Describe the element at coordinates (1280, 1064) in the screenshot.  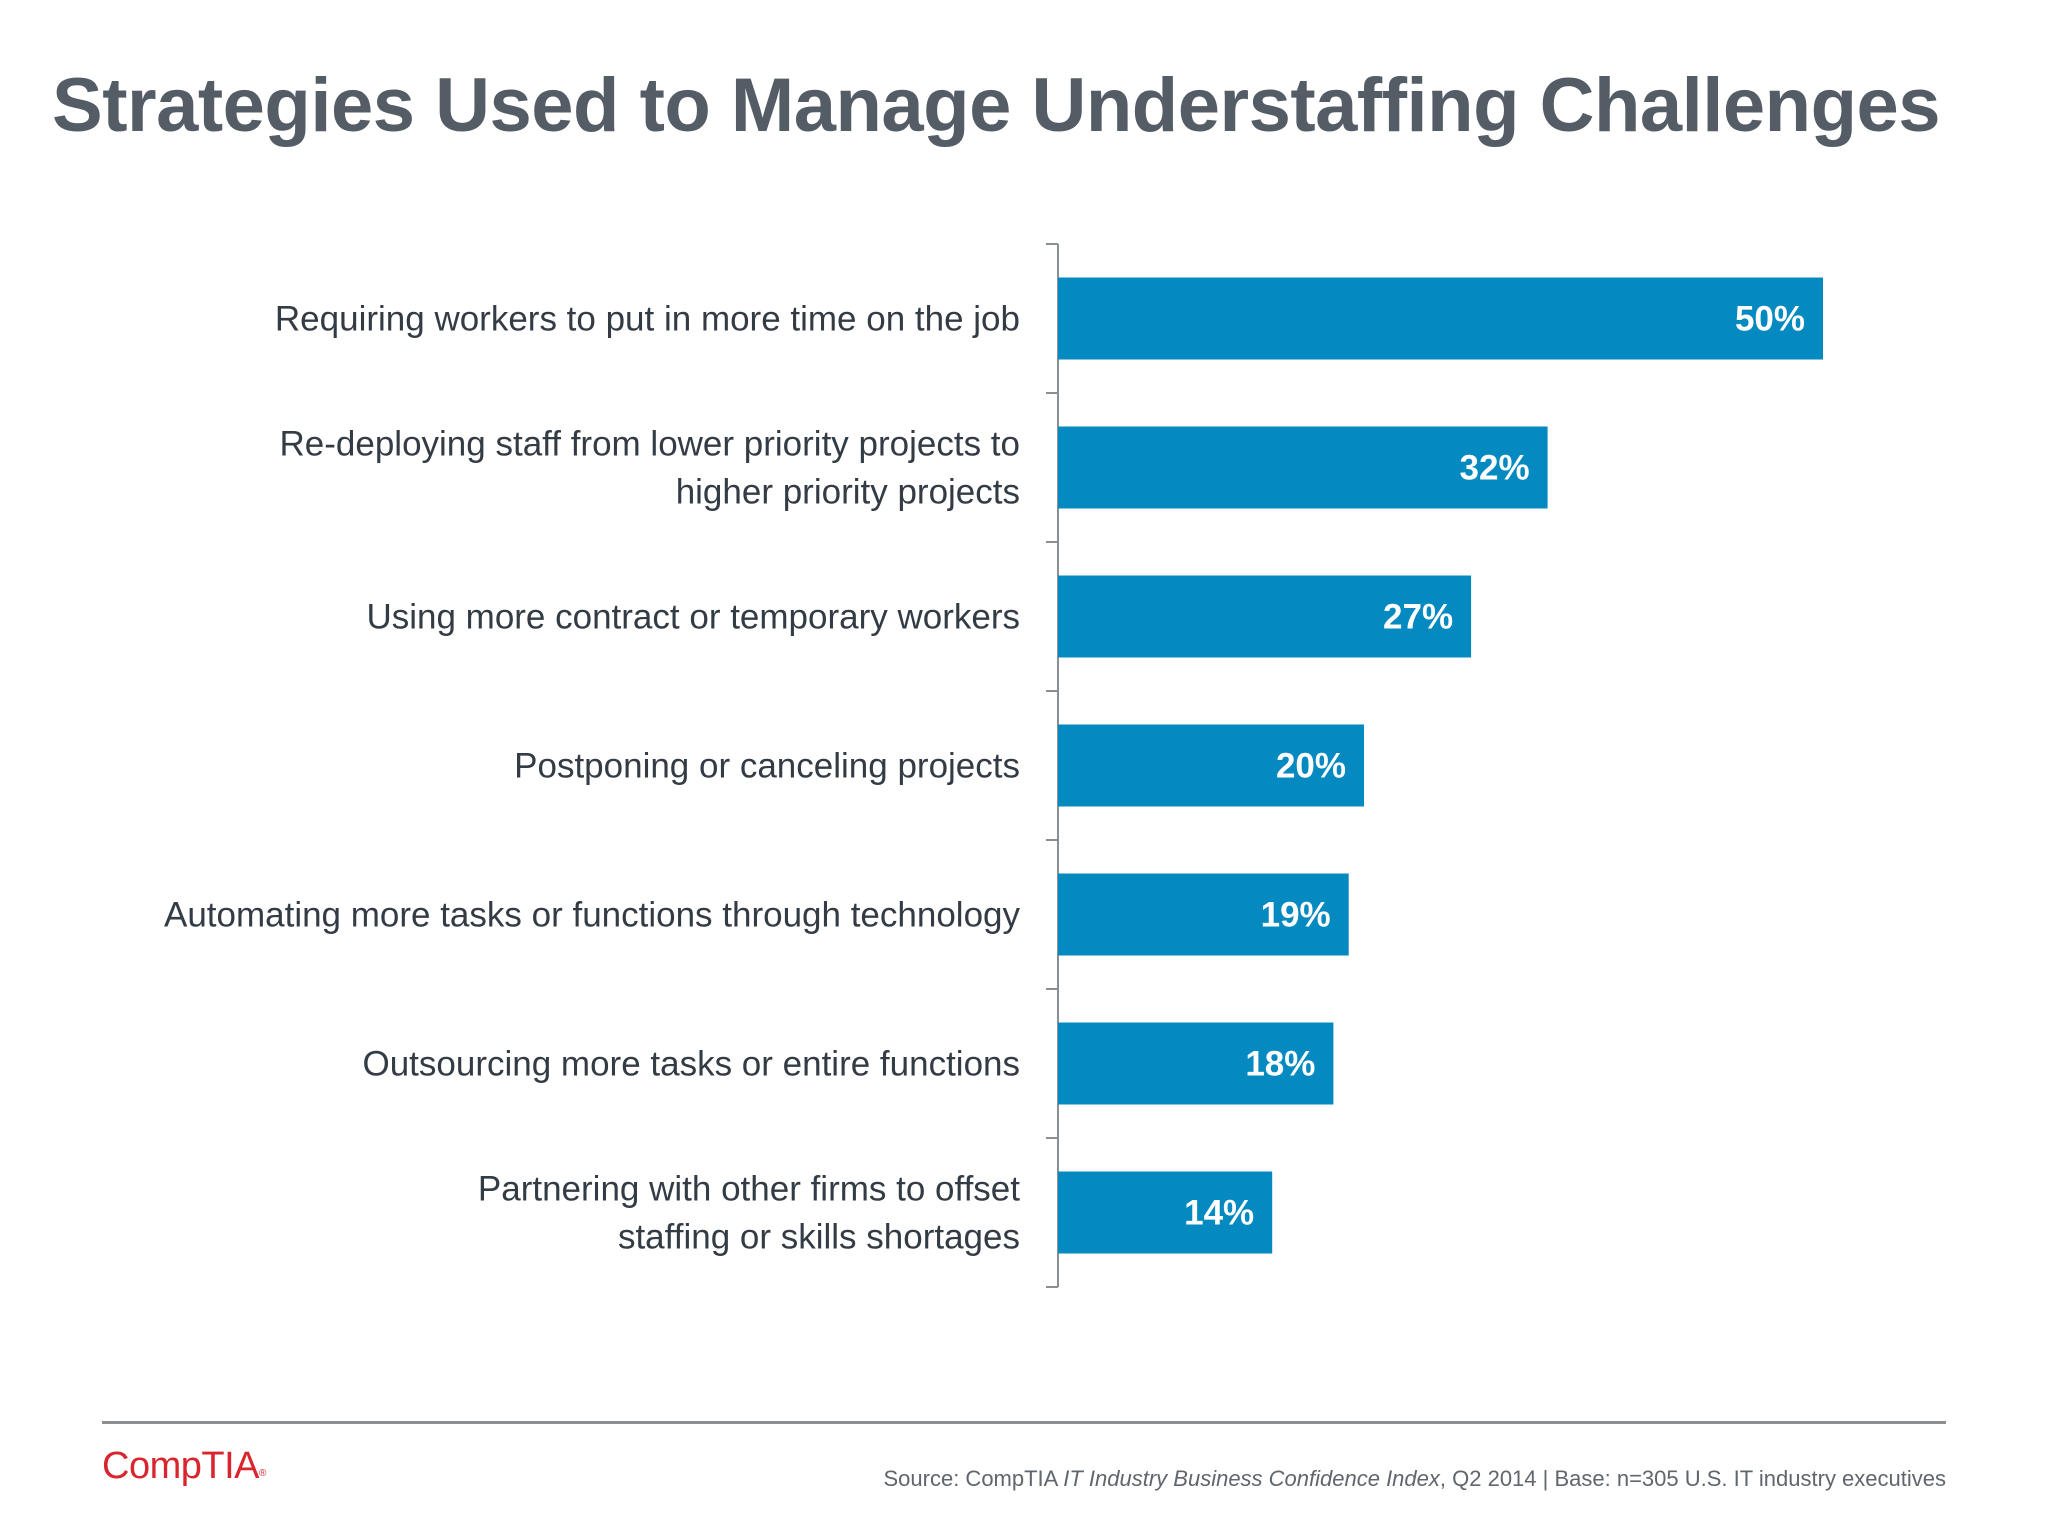
I see `bar-value-label: 18%` at that location.